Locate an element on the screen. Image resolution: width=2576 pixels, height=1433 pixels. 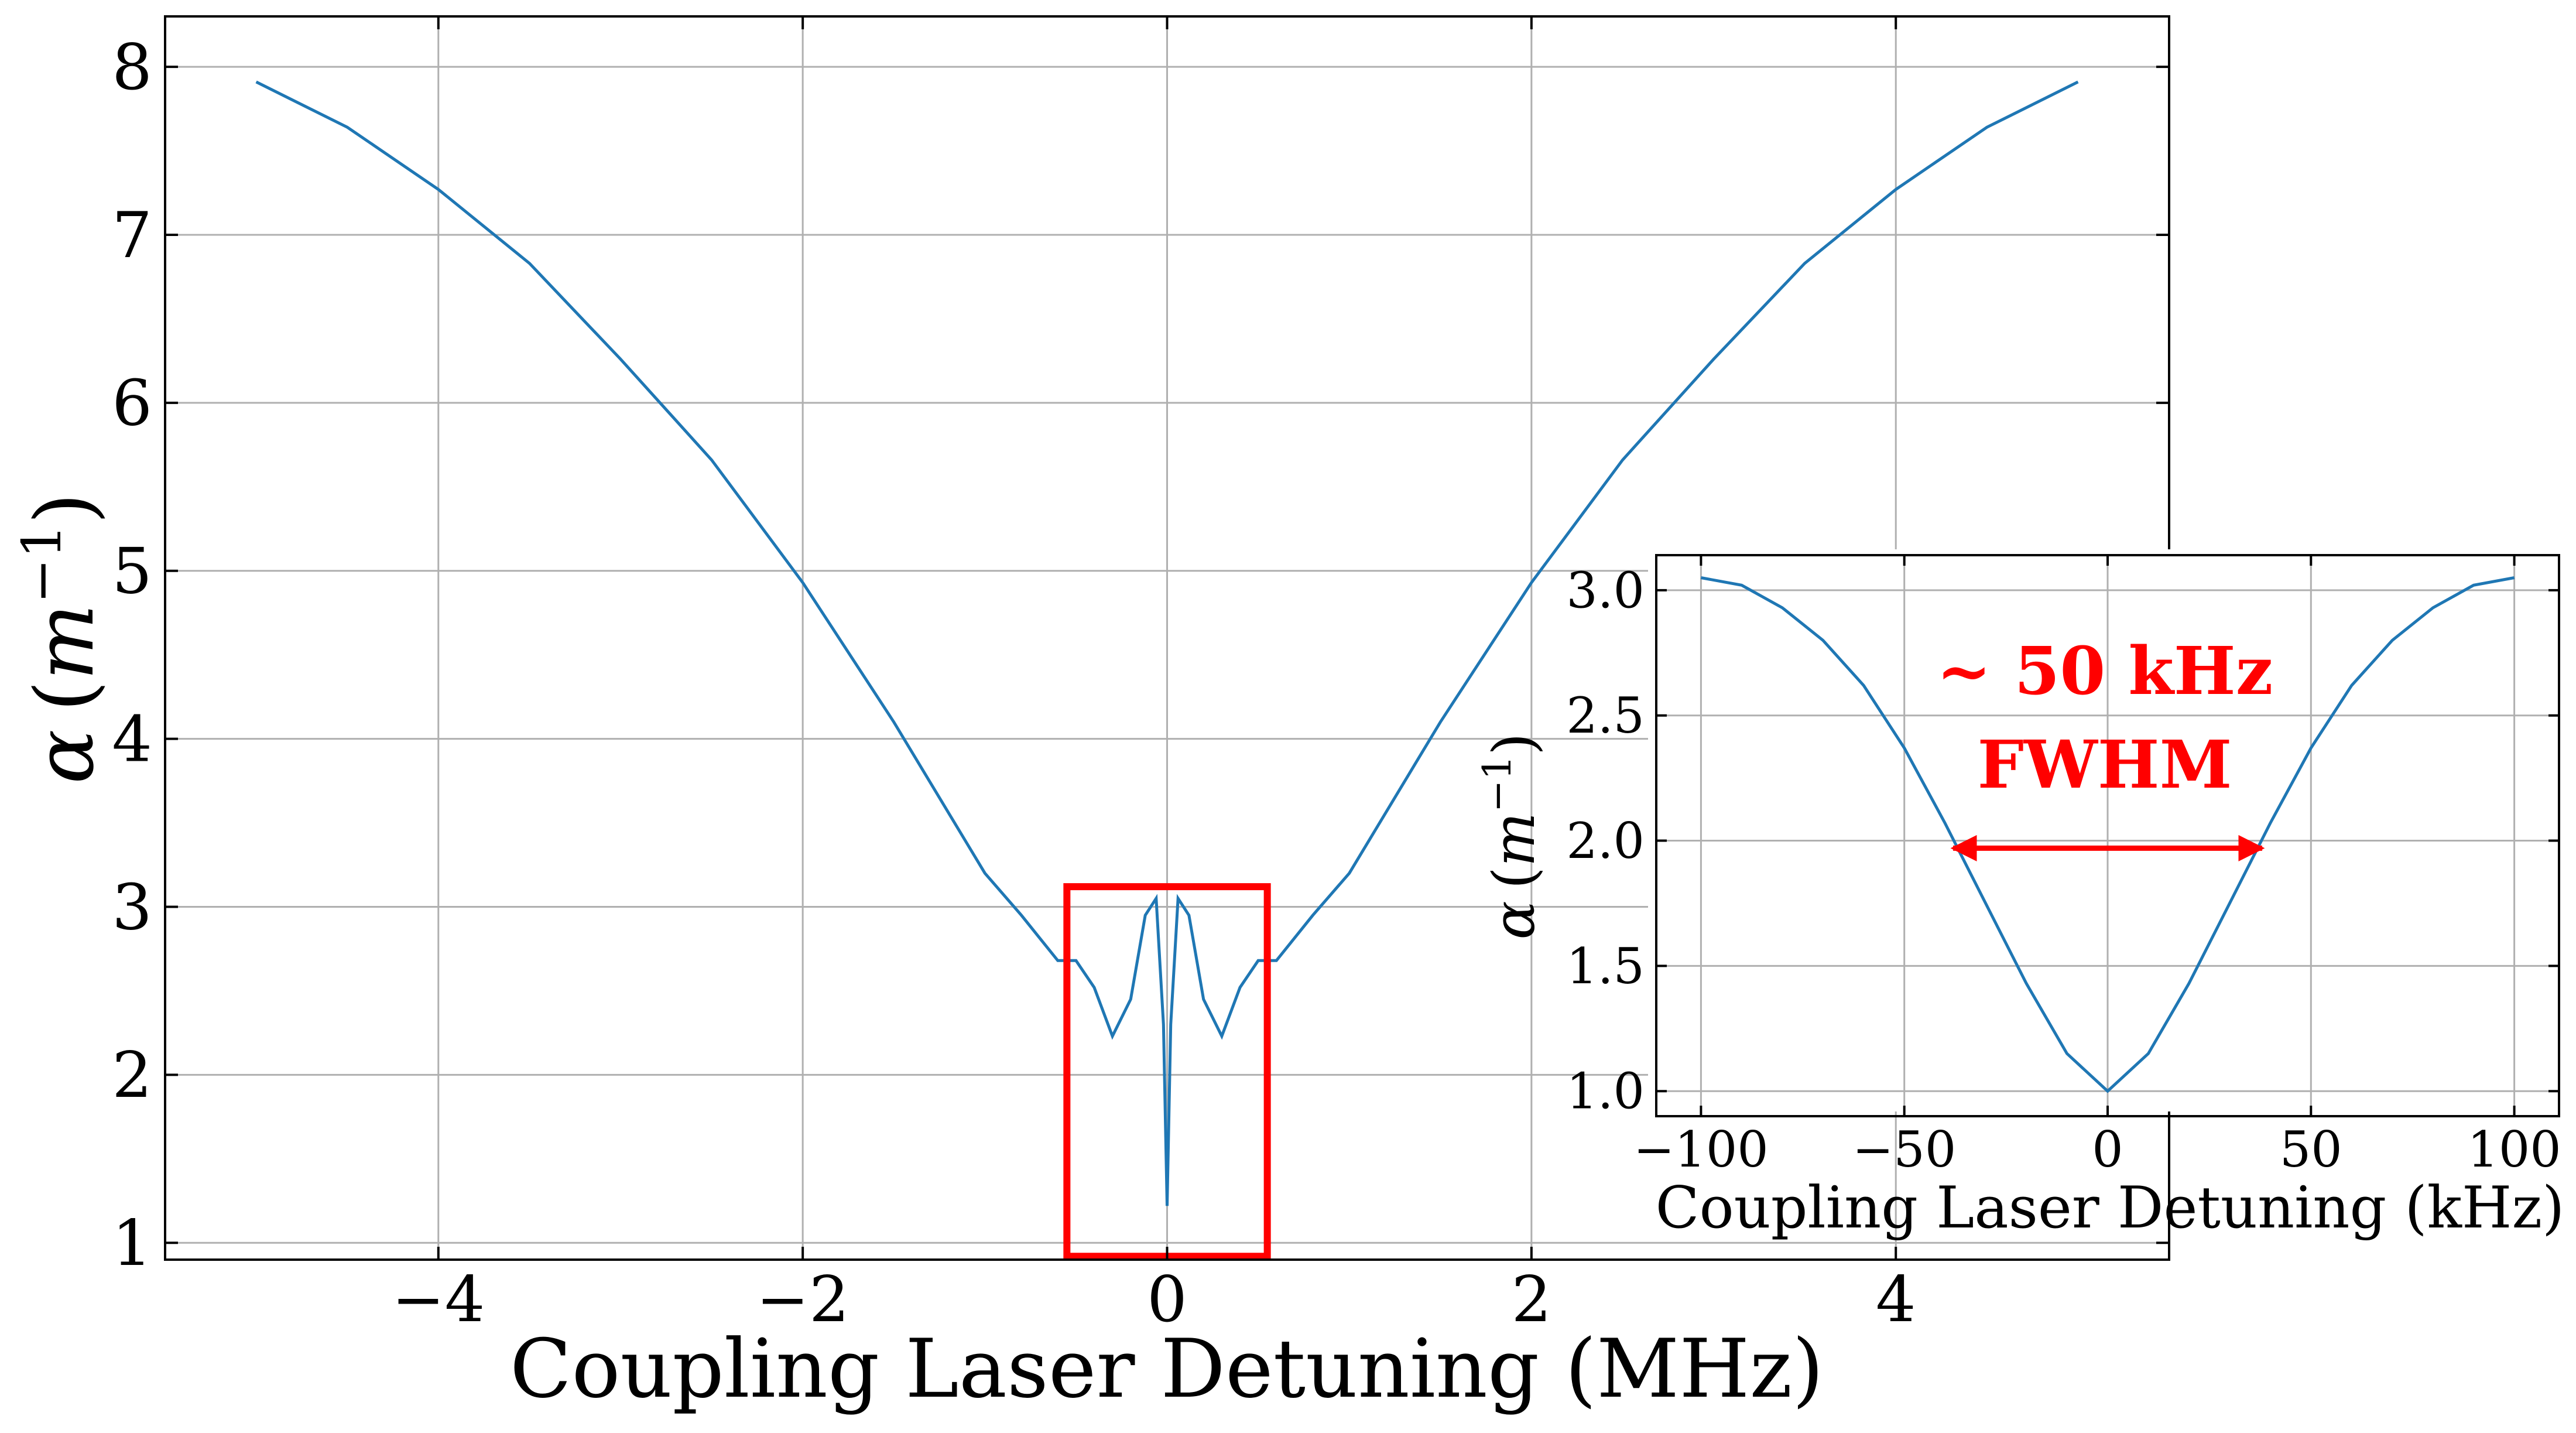
inset-background is located at coordinates (2104, 830).